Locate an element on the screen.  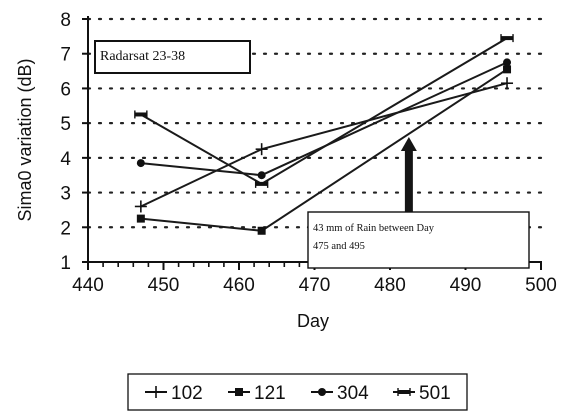
x-tick-label-450: 450 is located at coordinates (164, 285).